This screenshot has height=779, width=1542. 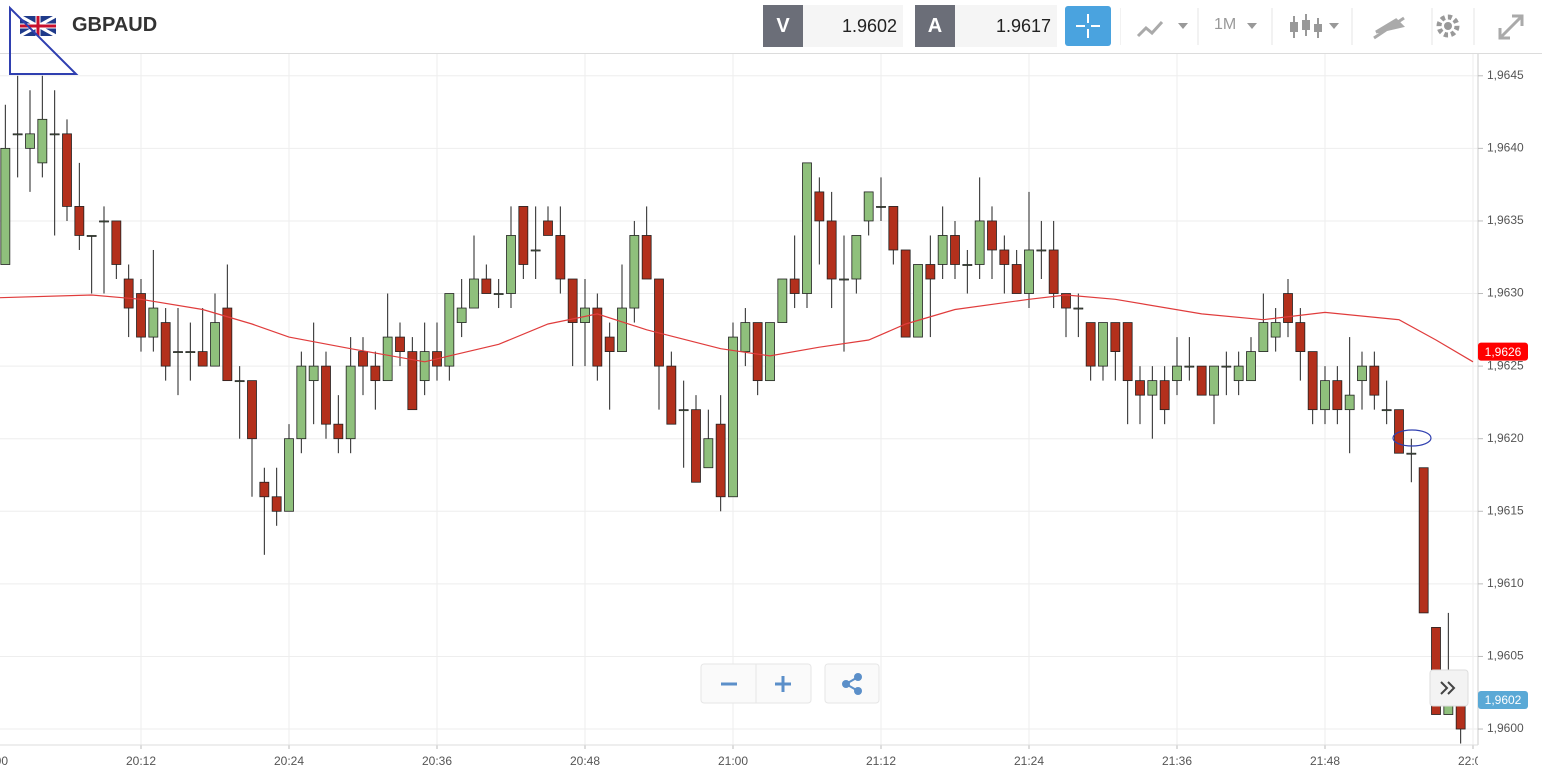 I want to click on bid-label: V, so click(x=783, y=26).